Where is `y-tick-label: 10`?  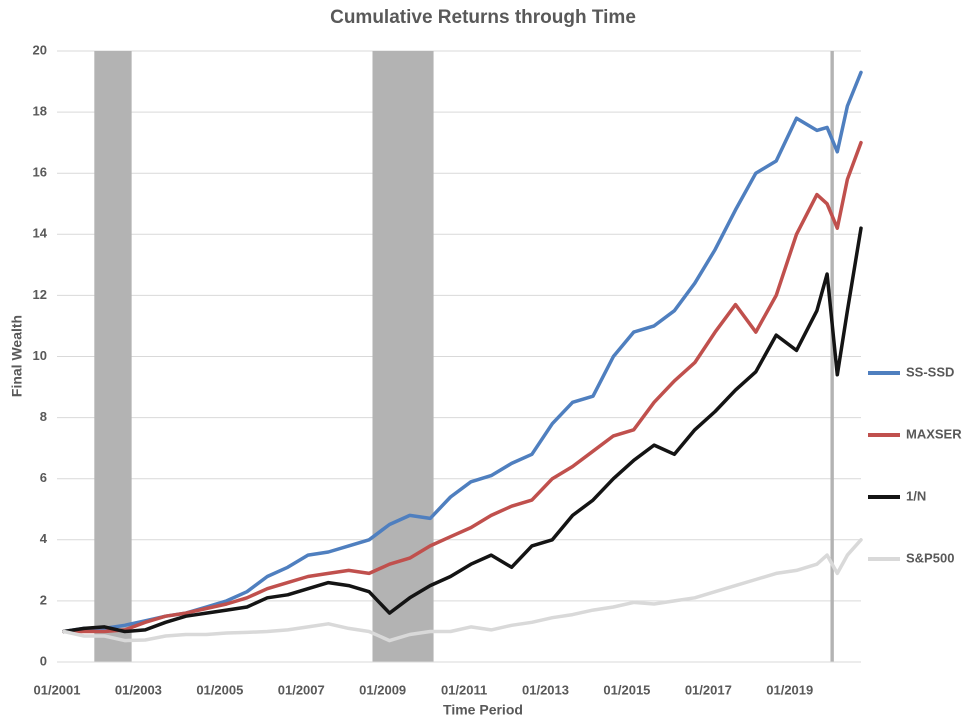 y-tick-label: 10 is located at coordinates (40, 355).